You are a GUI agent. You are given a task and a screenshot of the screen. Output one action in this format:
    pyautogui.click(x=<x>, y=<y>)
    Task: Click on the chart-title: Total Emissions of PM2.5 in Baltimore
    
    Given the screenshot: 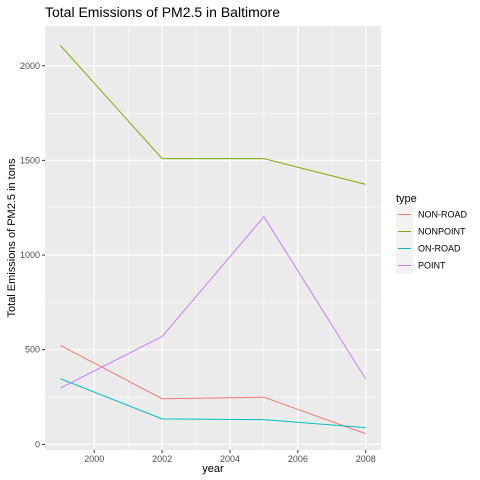 What is the action you would take?
    pyautogui.click(x=162, y=12)
    